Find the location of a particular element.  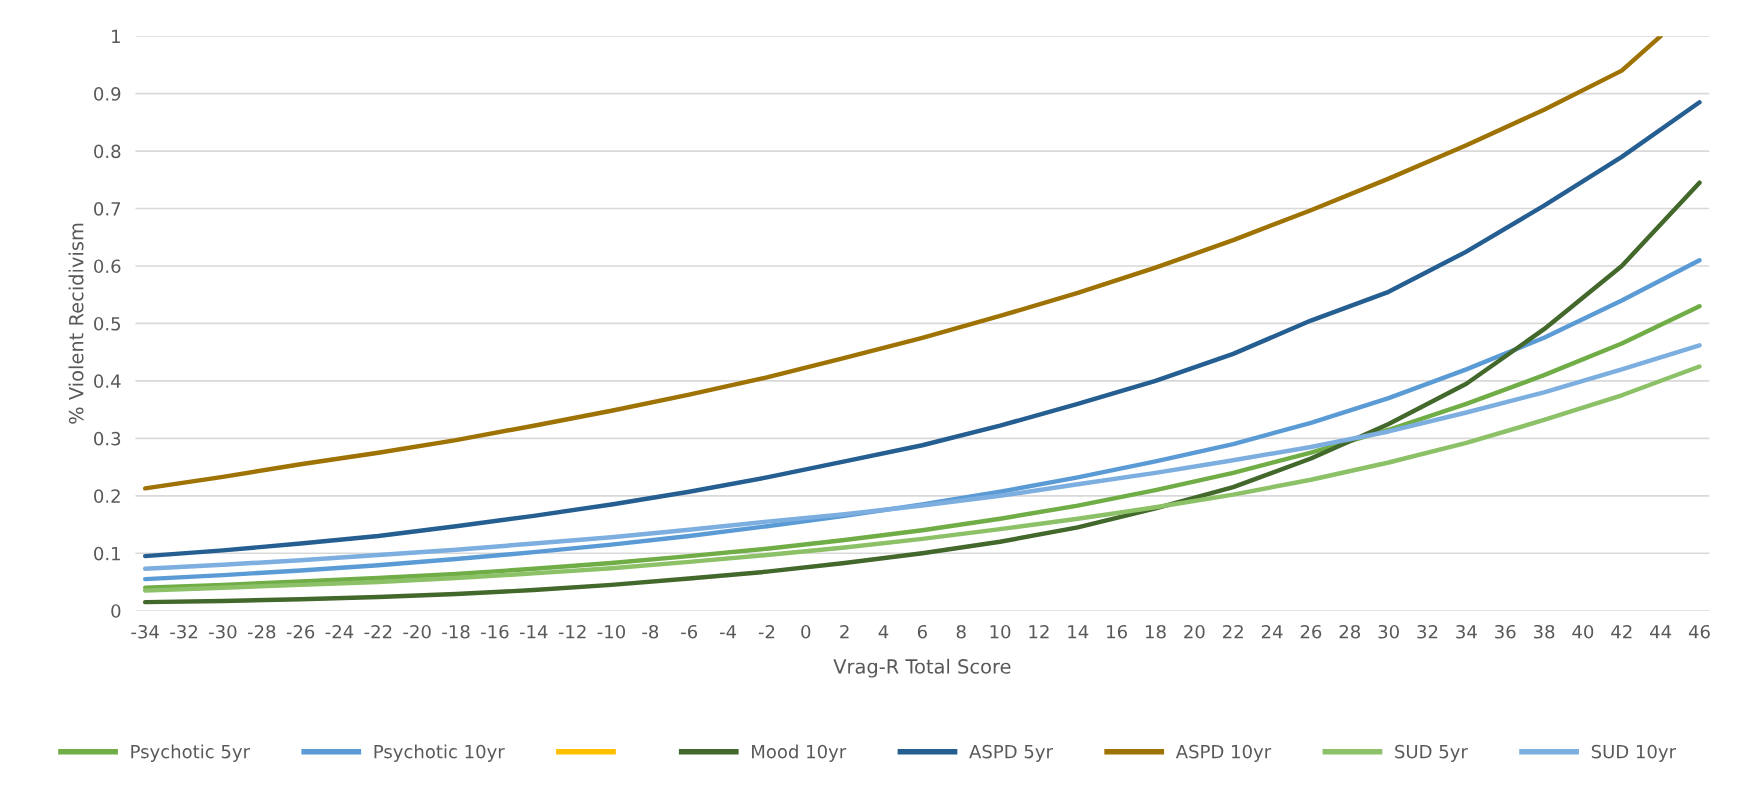

y-tick-label: 0.1 is located at coordinates (107, 553).